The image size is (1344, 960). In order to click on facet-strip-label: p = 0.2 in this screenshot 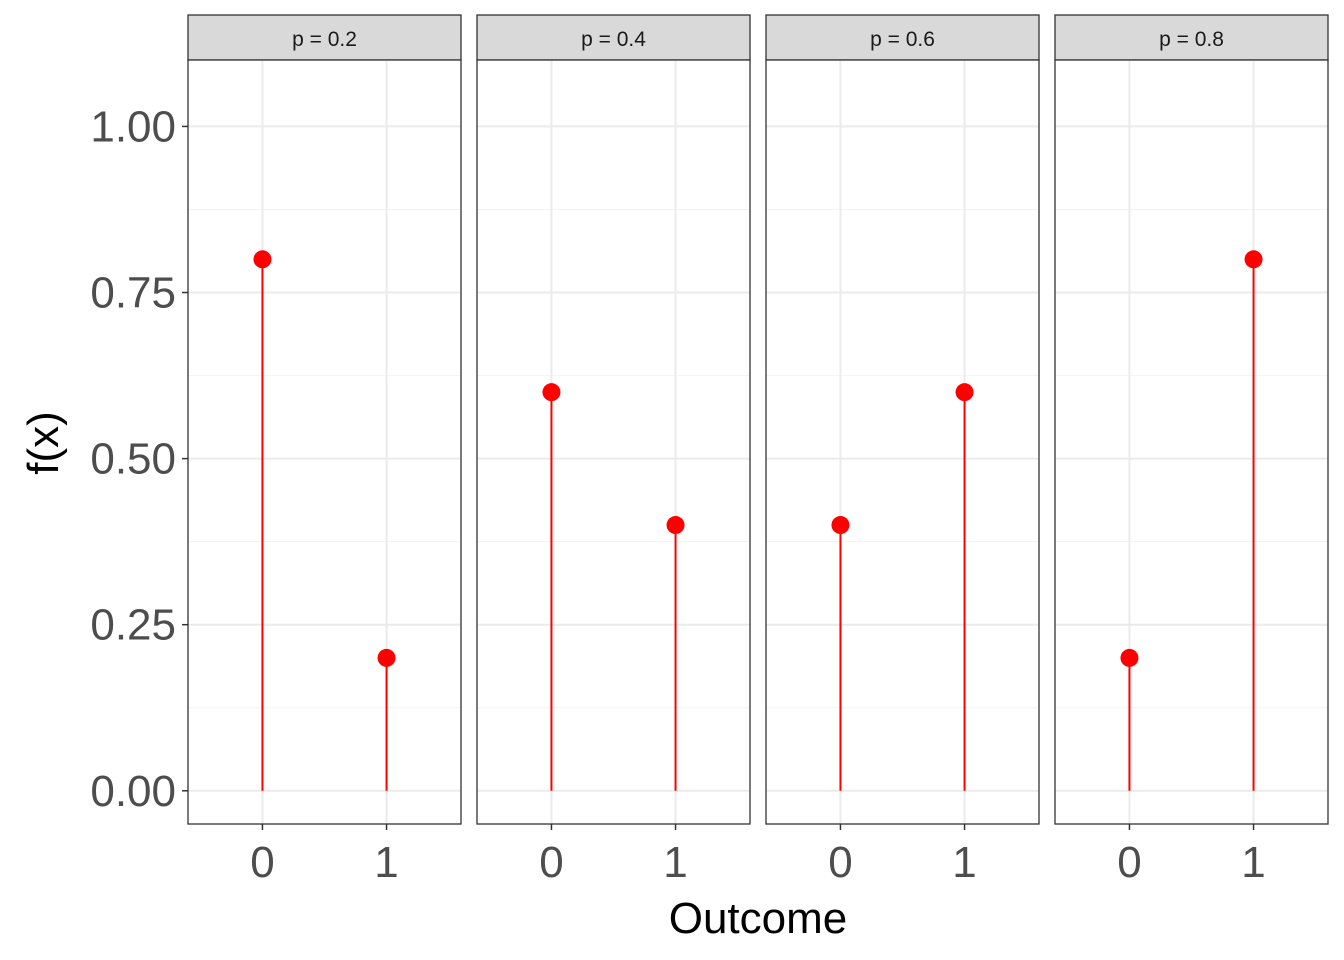, I will do `click(324, 39)`.